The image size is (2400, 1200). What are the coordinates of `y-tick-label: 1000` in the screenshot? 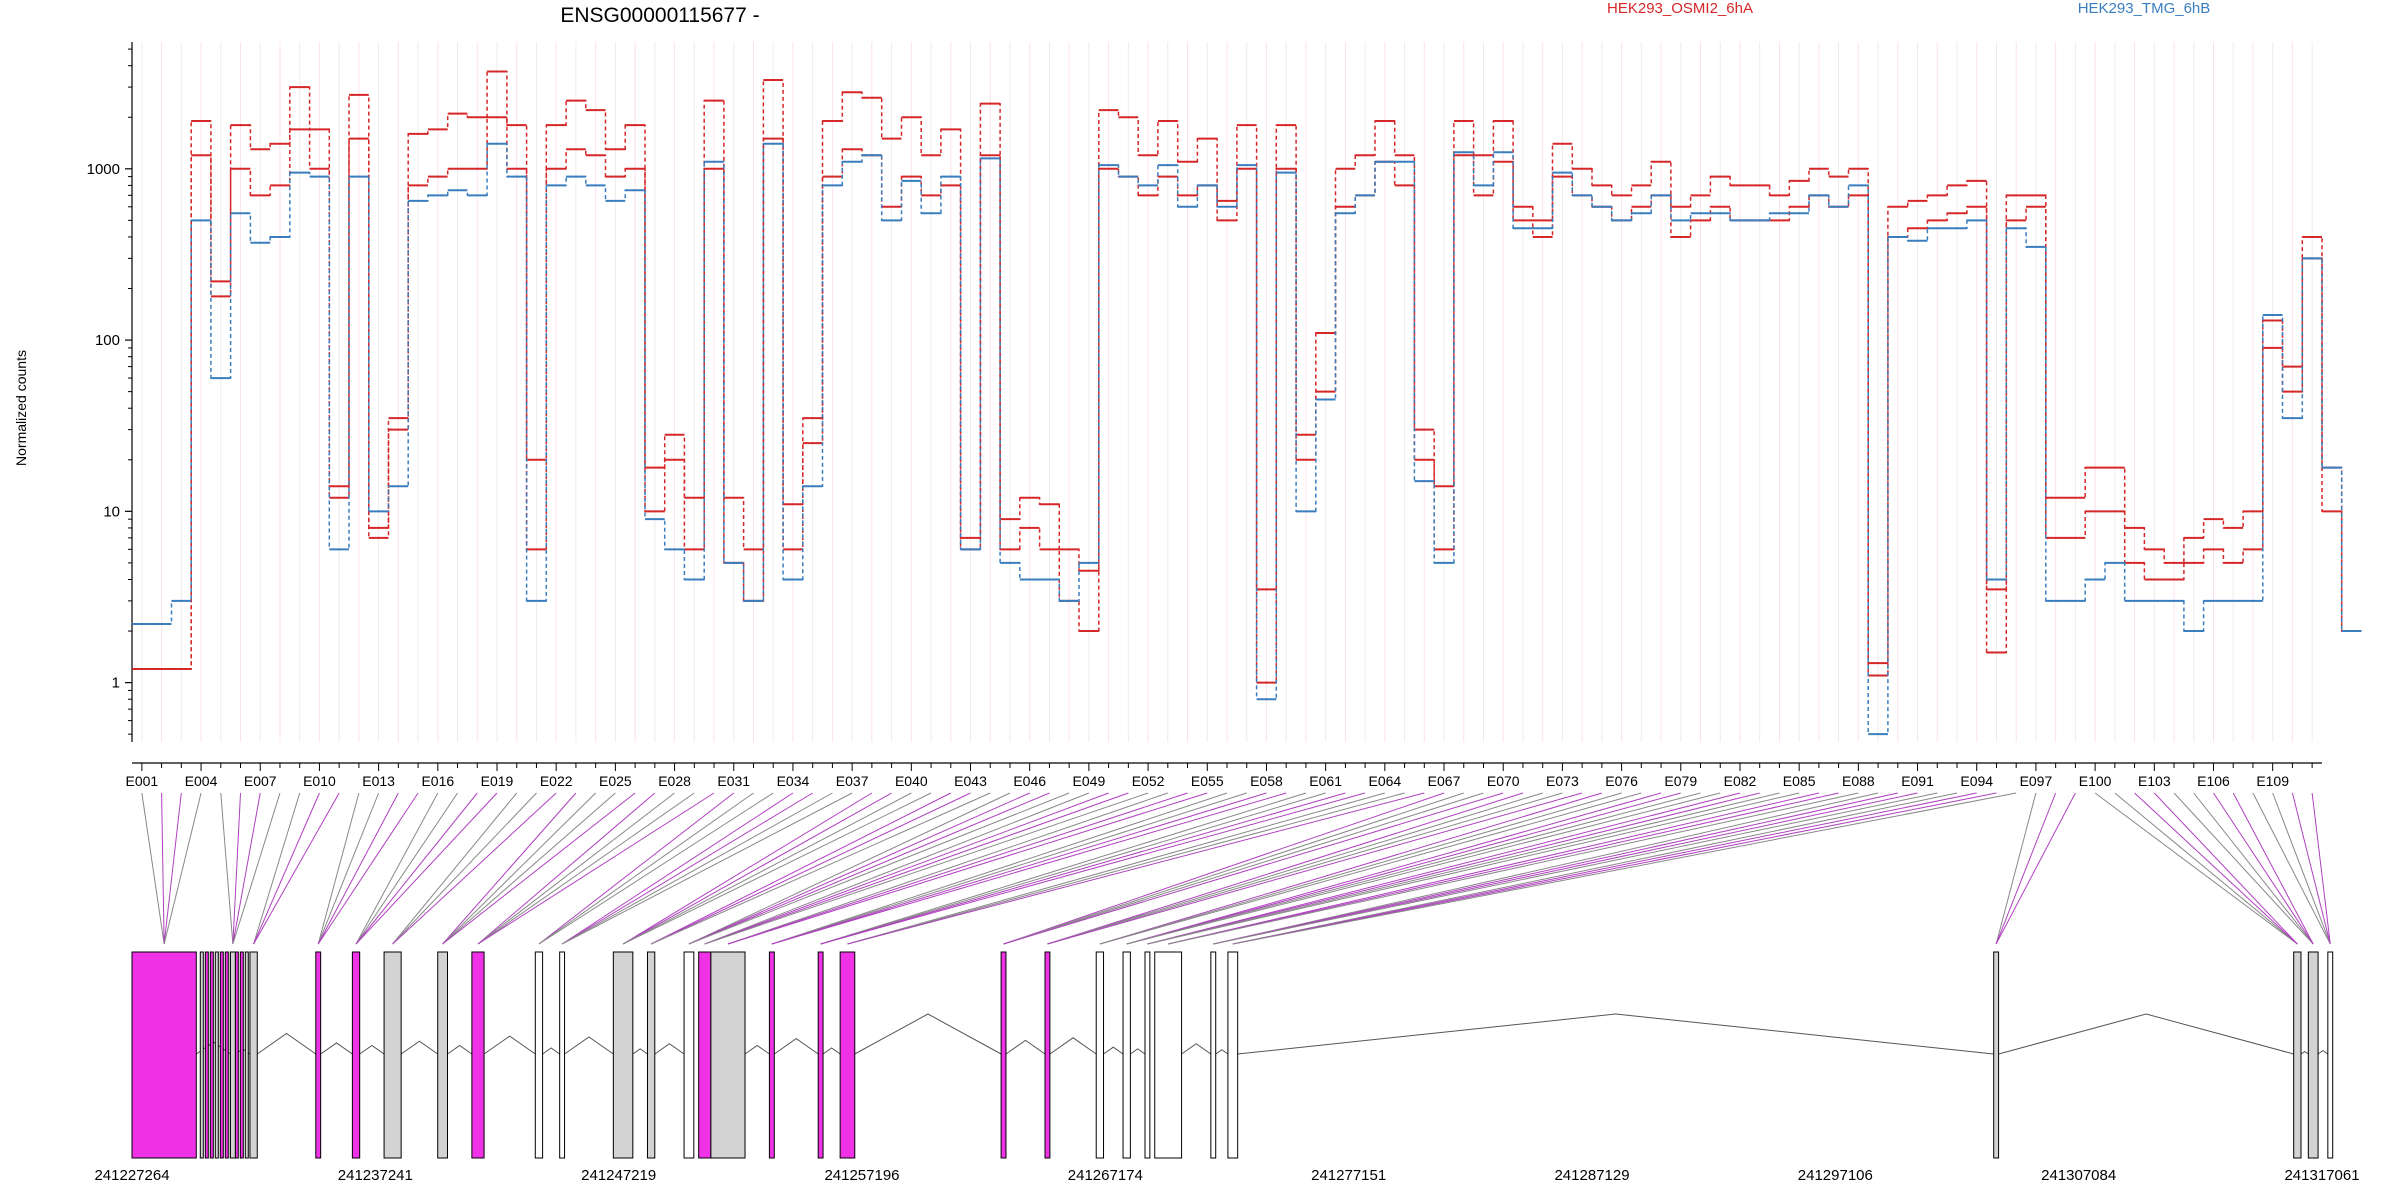 It's located at (103, 169).